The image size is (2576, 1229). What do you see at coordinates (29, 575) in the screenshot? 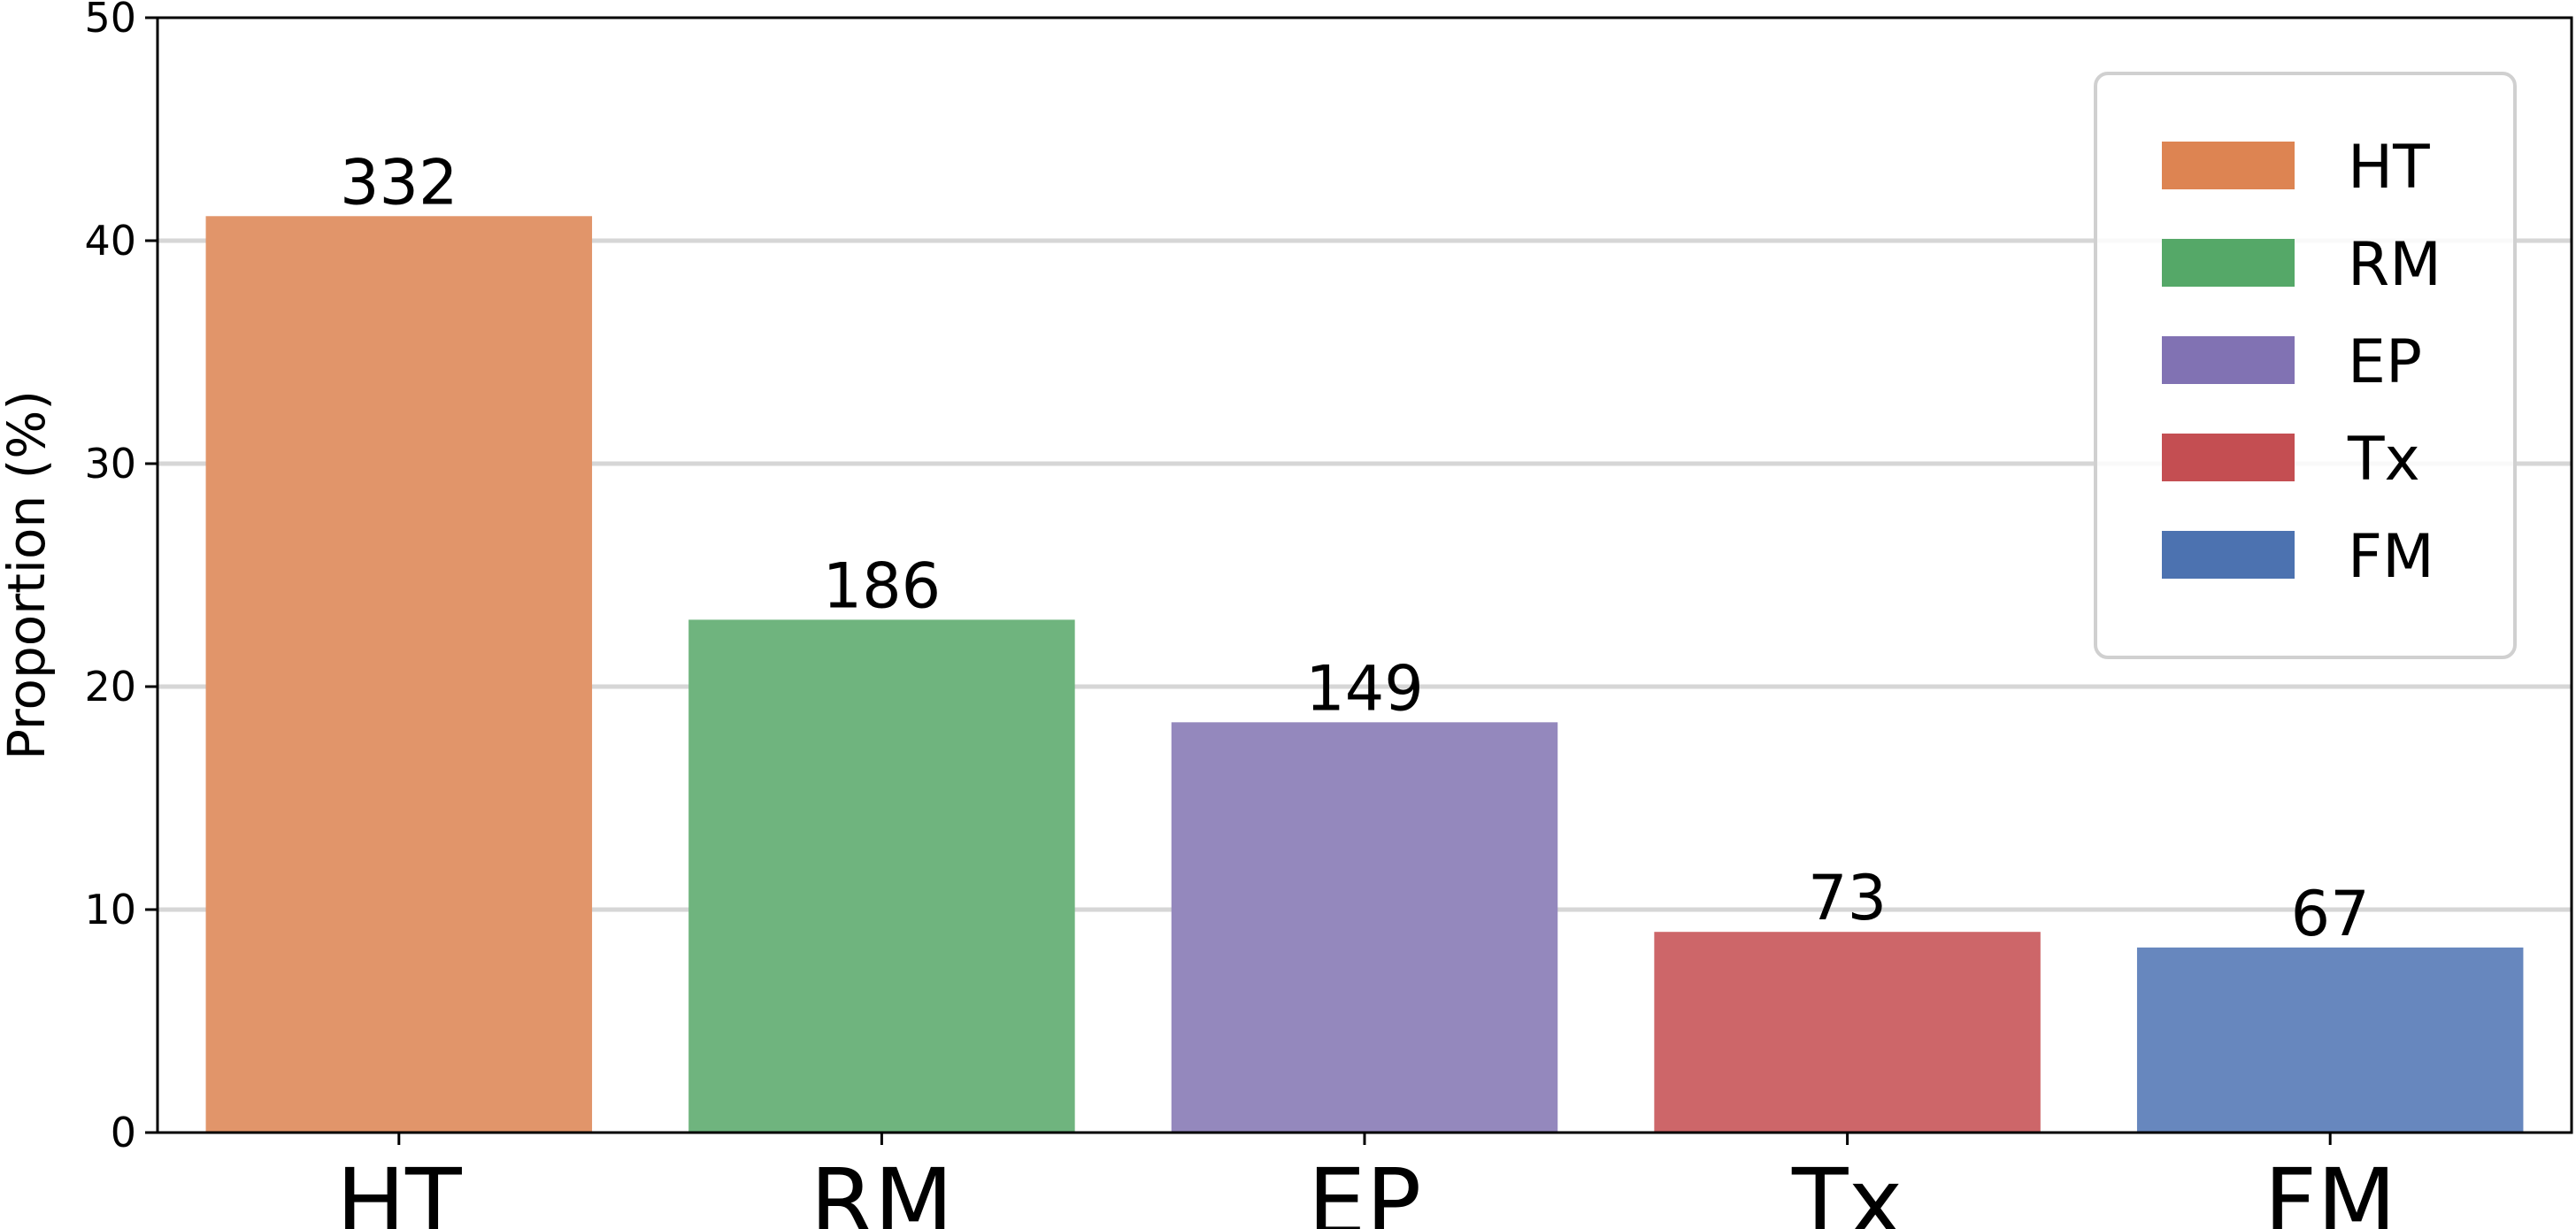
I see `y-axis-title: Proportion (%)` at bounding box center [29, 575].